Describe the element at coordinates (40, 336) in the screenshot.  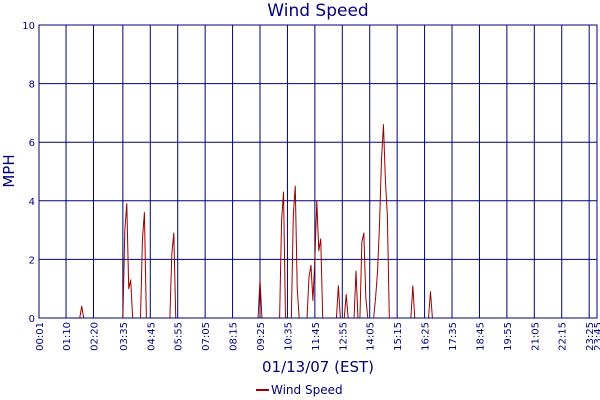
I see `x-tick-label: 00:01` at that location.